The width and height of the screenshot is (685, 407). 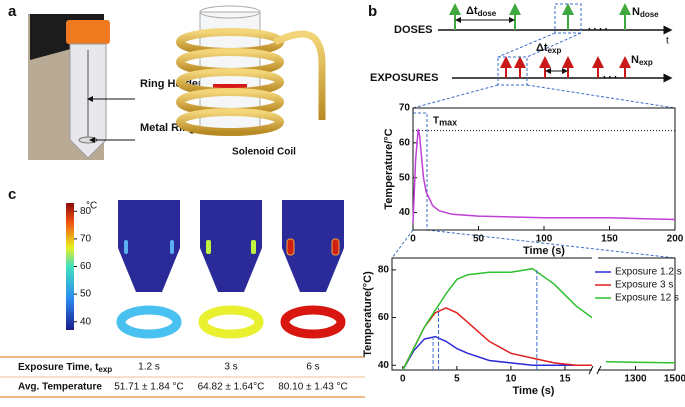 What do you see at coordinates (405, 177) in the screenshot?
I see `y-tick-label: 50` at bounding box center [405, 177].